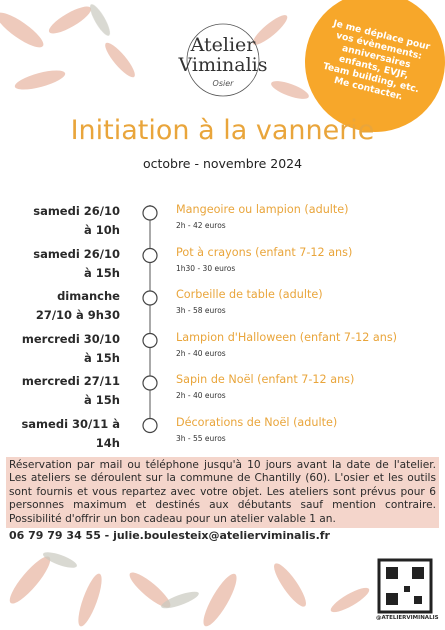 This screenshot has width=445, height=630. Describe the element at coordinates (102, 230) in the screenshot. I see `event-date-line: à 10h` at that location.